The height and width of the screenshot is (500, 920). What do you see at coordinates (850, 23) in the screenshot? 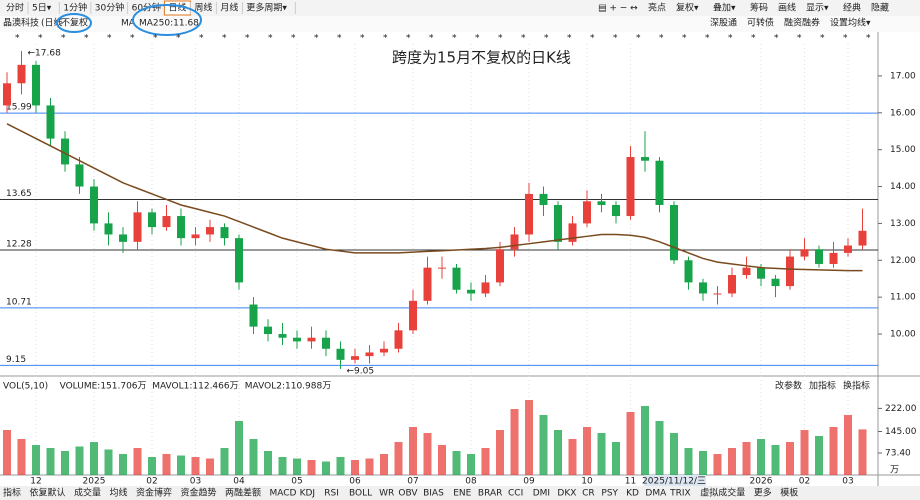
I see `stock-link: 设置均线▾` at bounding box center [850, 23].